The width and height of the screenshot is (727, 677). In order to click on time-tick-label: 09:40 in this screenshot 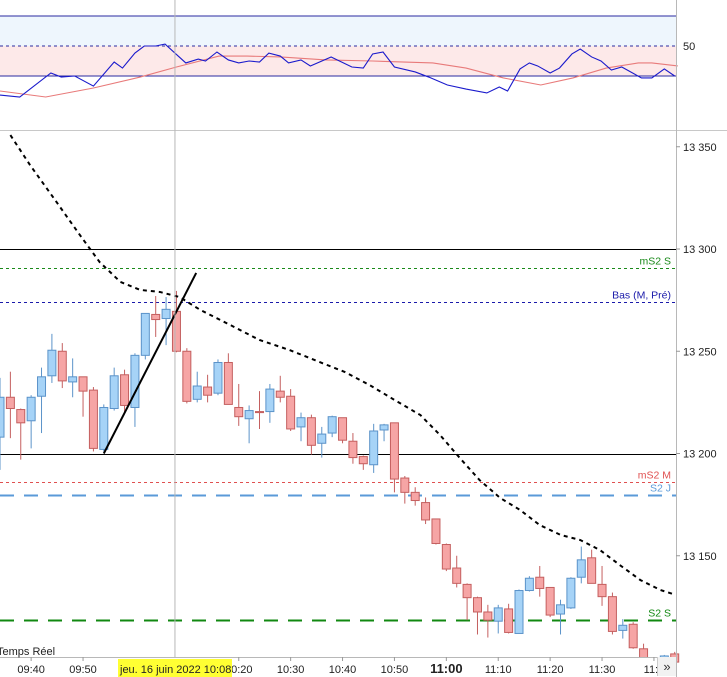, I will do `click(31, 670)`.